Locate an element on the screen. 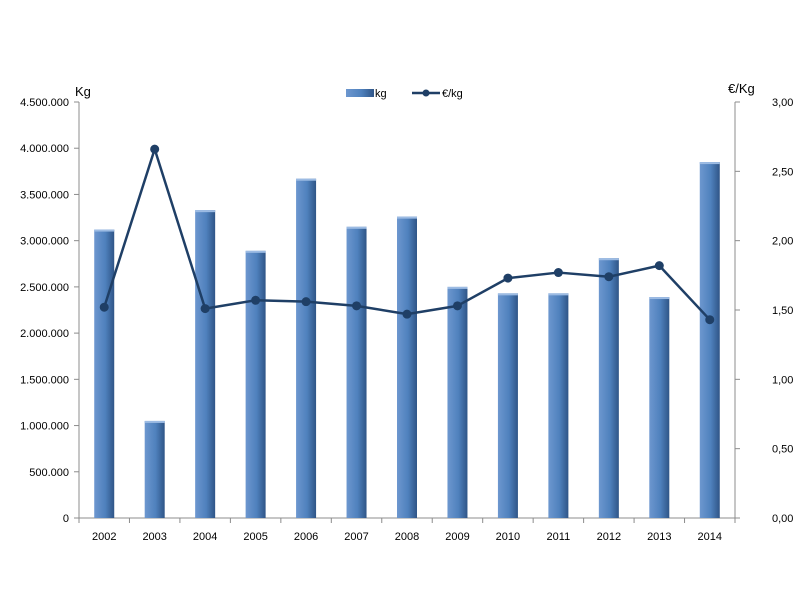 The height and width of the screenshot is (605, 800). legend-kg-swatch is located at coordinates (360, 93).